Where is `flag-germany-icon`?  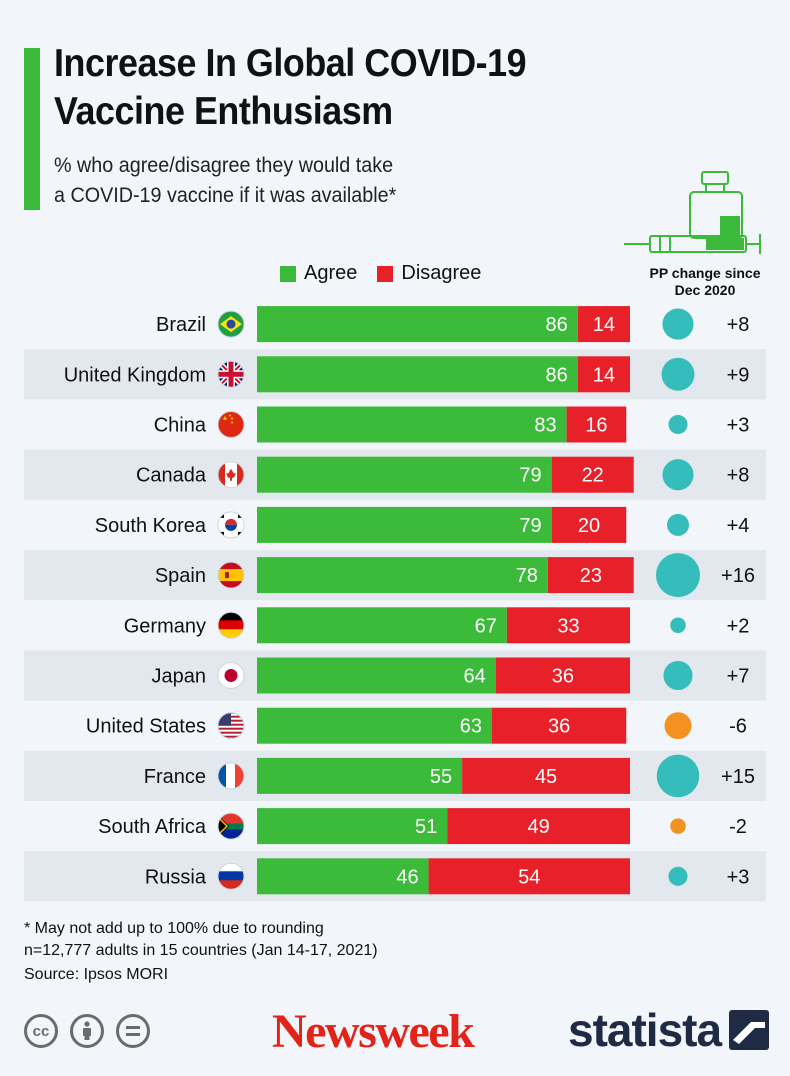 flag-germany-icon is located at coordinates (231, 625).